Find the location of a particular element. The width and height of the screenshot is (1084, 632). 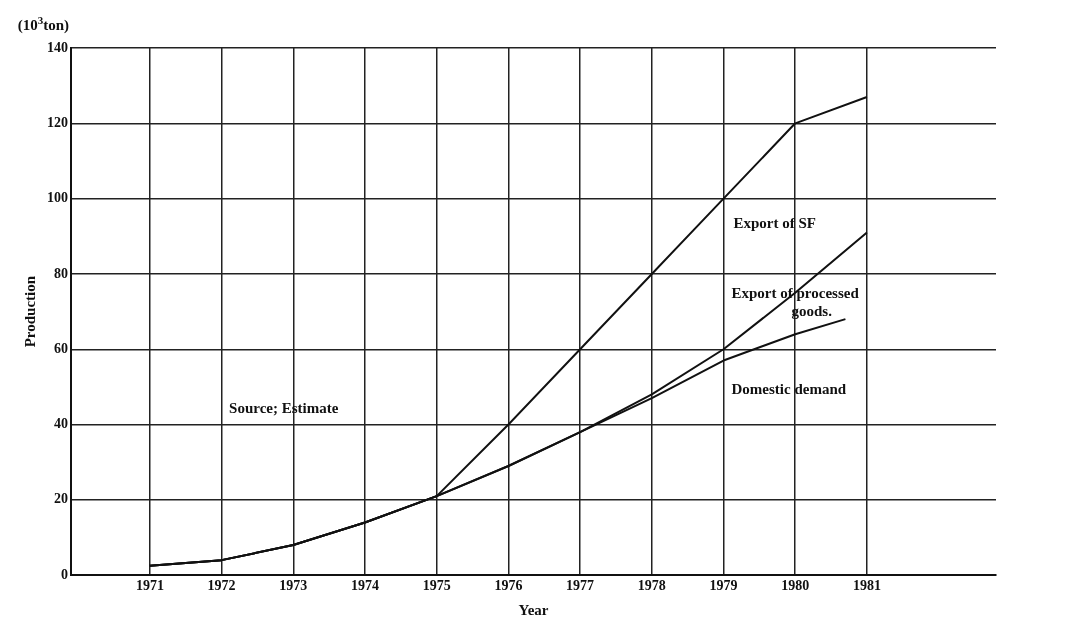

x-tick-label: 1977 is located at coordinates (580, 586).